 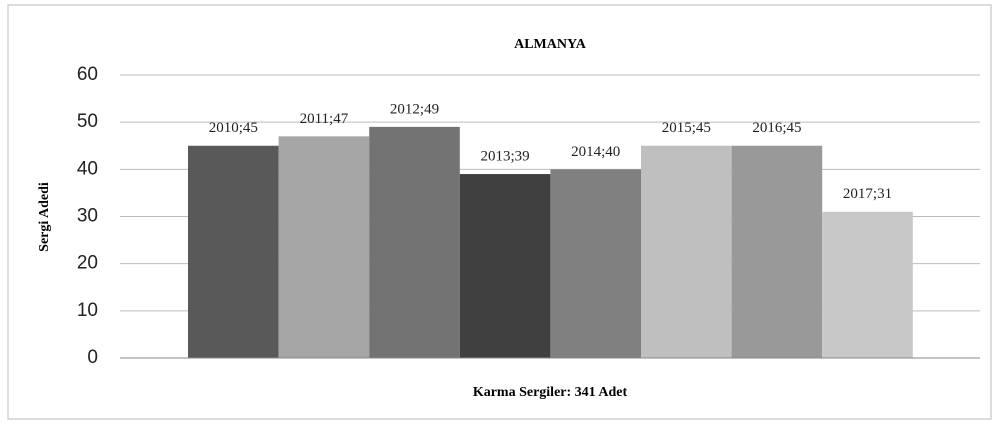 What do you see at coordinates (233, 128) in the screenshot?
I see `data-label: 2010;45` at bounding box center [233, 128].